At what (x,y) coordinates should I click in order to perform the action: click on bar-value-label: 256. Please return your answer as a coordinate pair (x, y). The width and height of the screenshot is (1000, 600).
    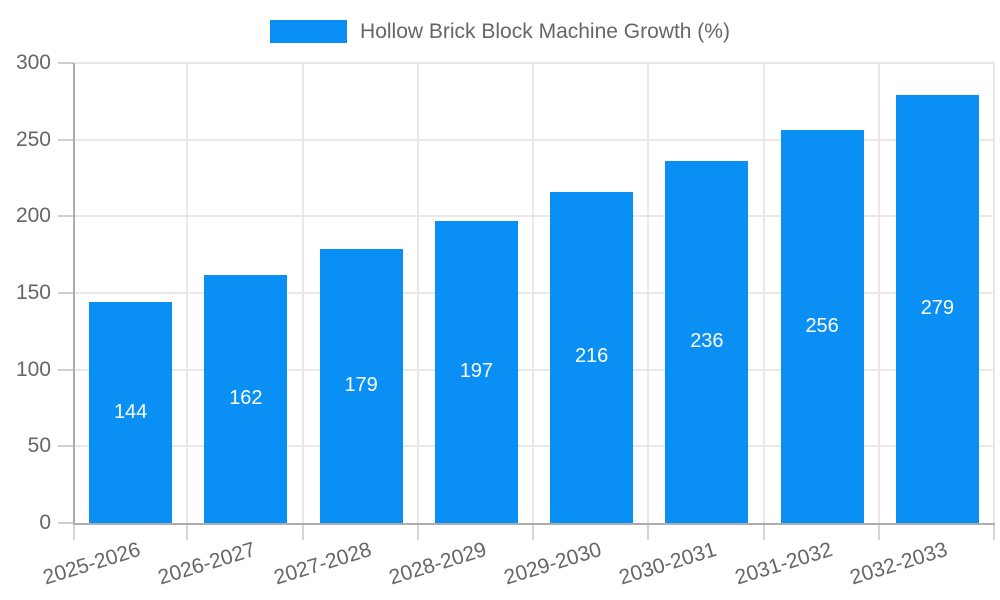
    Looking at the image, I should click on (822, 325).